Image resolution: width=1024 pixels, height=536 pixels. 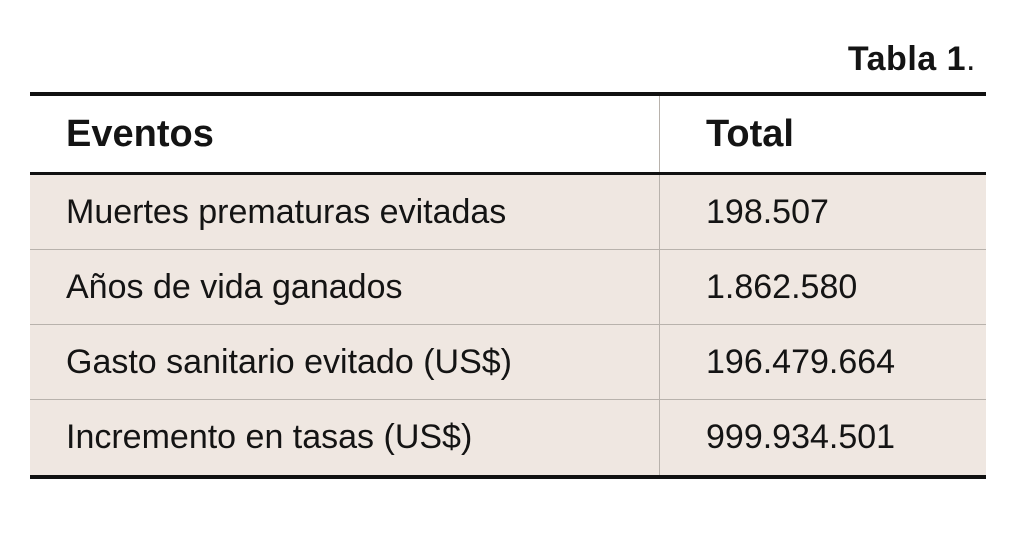 What do you see at coordinates (345, 212) in the screenshot?
I see `event-cell: Muertes prematuras evitadas` at bounding box center [345, 212].